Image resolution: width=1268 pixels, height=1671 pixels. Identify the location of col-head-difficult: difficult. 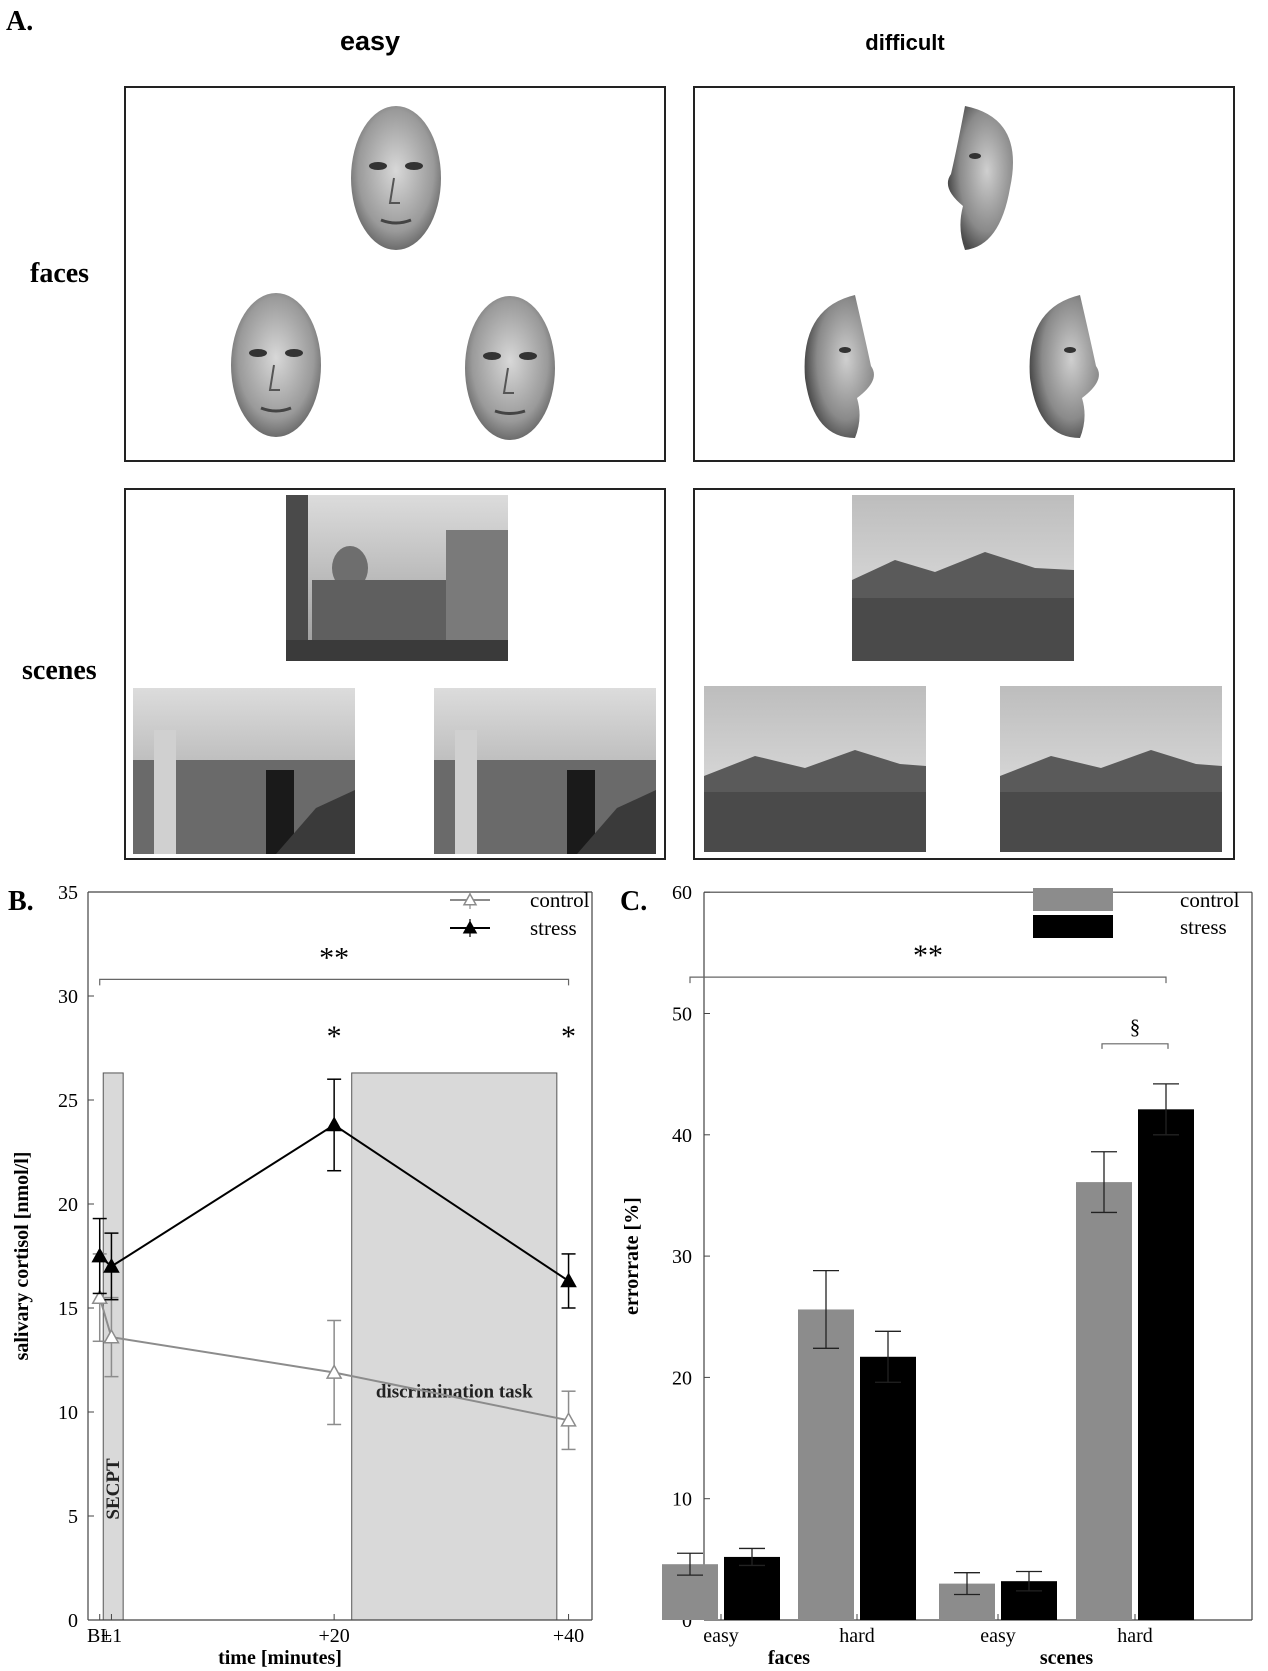
(905, 42).